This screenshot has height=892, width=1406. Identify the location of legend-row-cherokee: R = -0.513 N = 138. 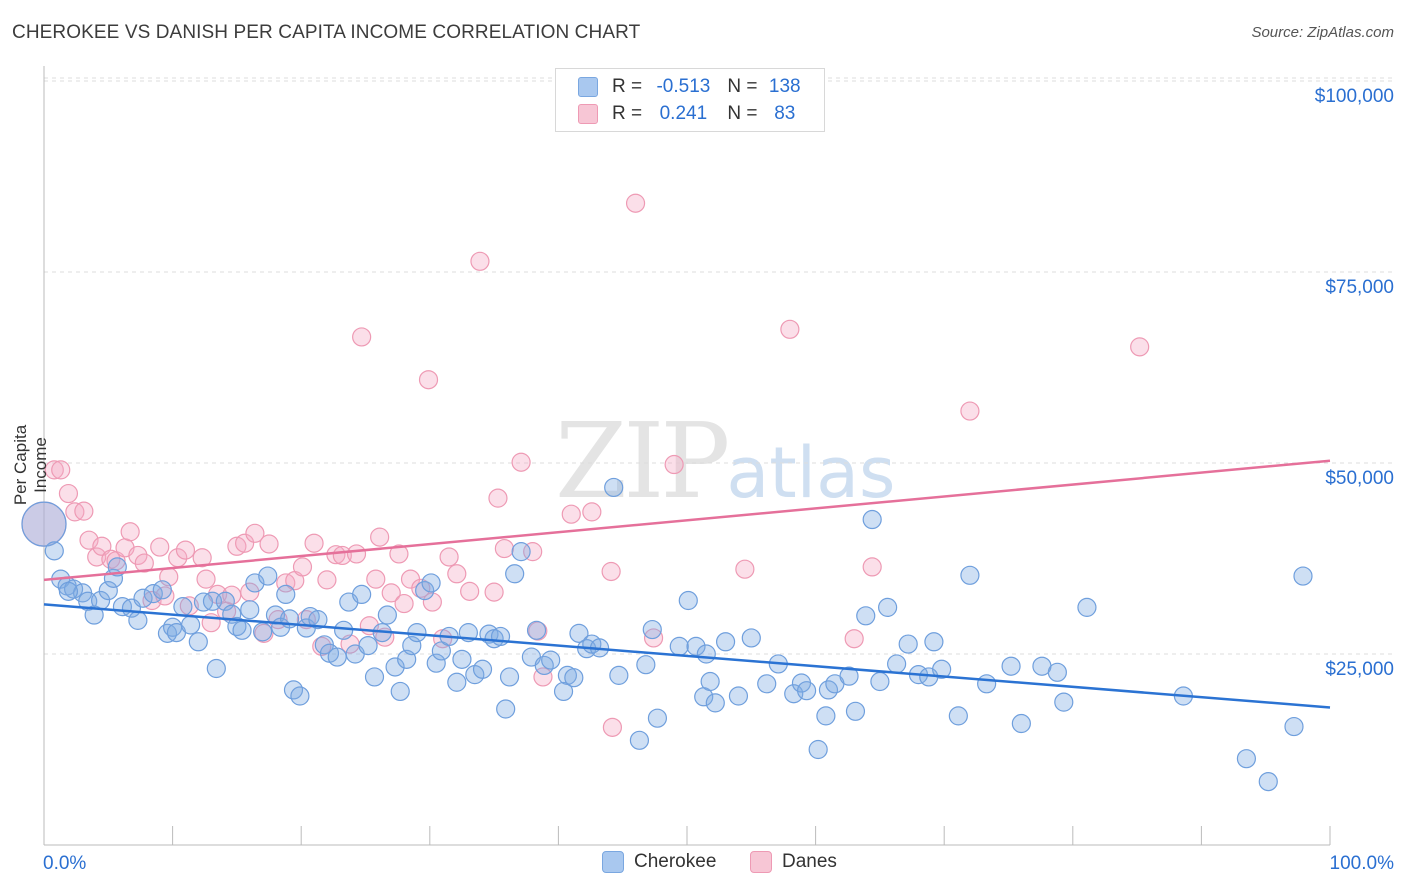
(692, 87).